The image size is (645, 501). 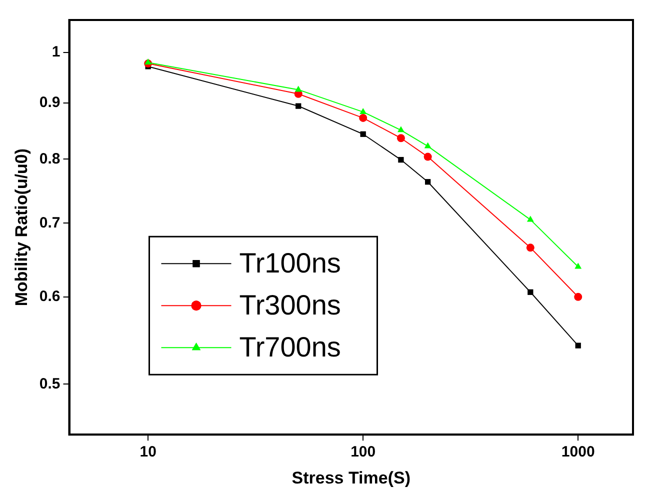 What do you see at coordinates (351, 478) in the screenshot?
I see `x-axis-title: Stress Time(S)` at bounding box center [351, 478].